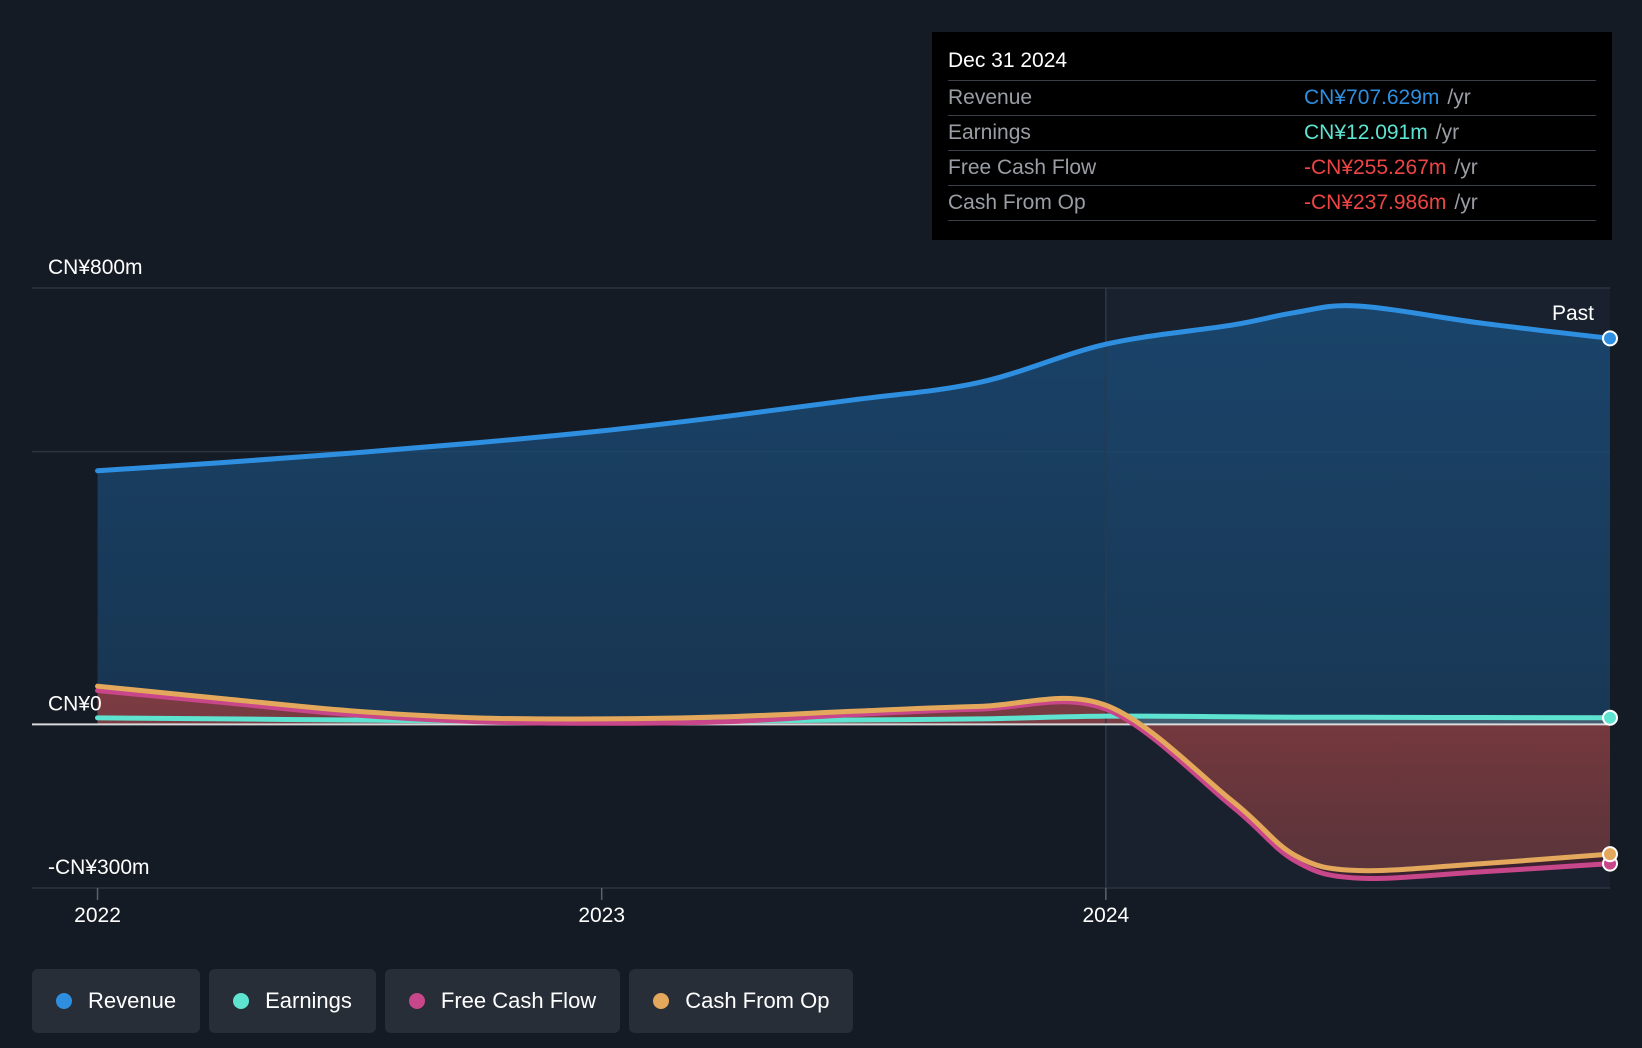 The width and height of the screenshot is (1642, 1048). Describe the element at coordinates (854, 719) in the screenshot. I see `earnings-line` at that location.